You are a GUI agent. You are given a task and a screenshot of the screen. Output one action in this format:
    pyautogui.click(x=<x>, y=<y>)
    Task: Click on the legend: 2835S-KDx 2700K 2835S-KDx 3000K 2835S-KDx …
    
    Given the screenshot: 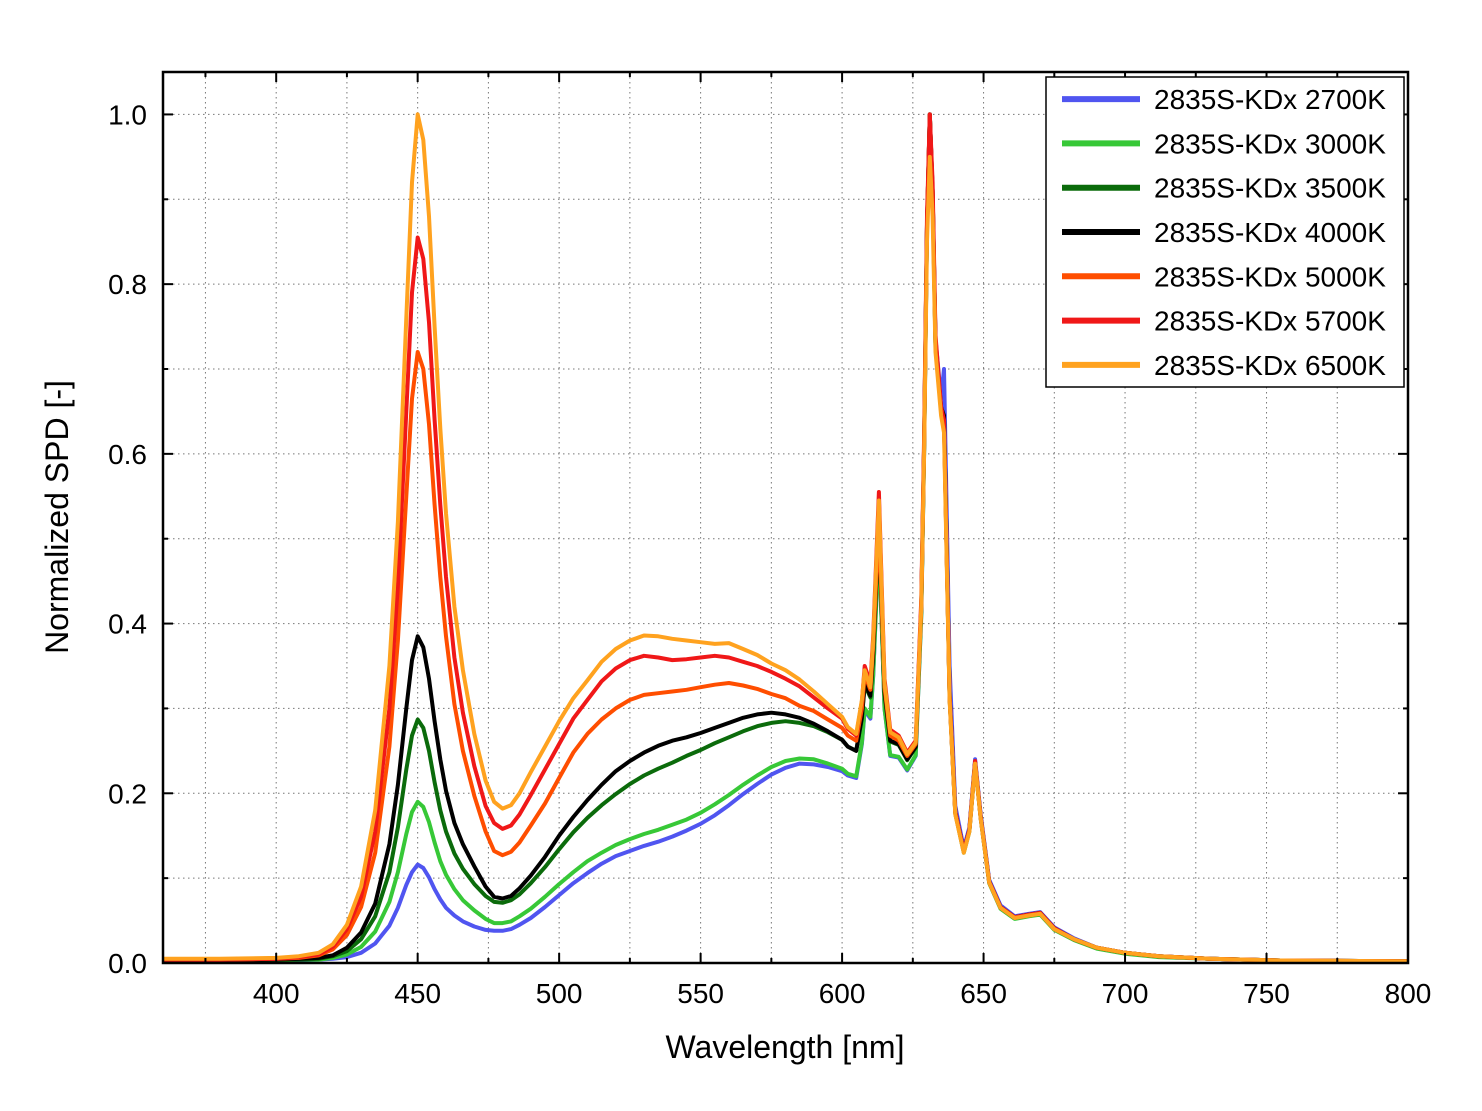 What is the action you would take?
    pyautogui.click(x=1225, y=232)
    